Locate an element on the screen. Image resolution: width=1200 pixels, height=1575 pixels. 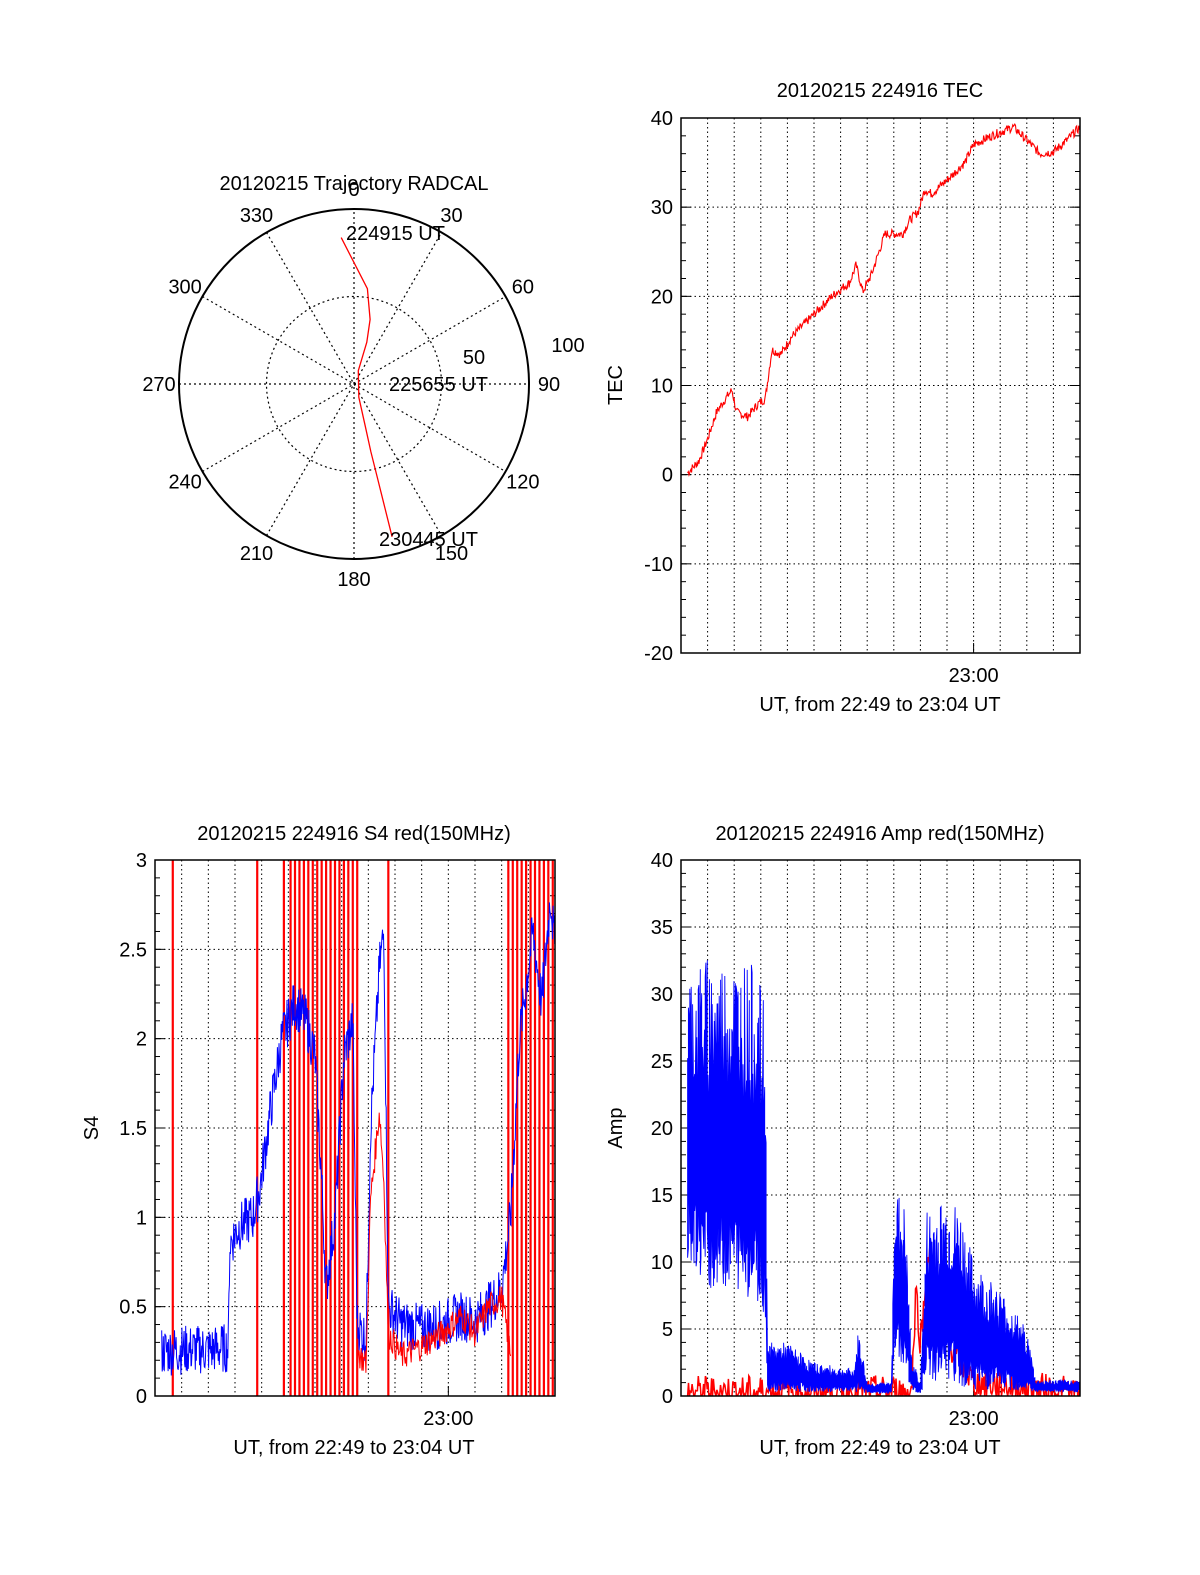
polar-angle-label: 90 is located at coordinates (549, 385).